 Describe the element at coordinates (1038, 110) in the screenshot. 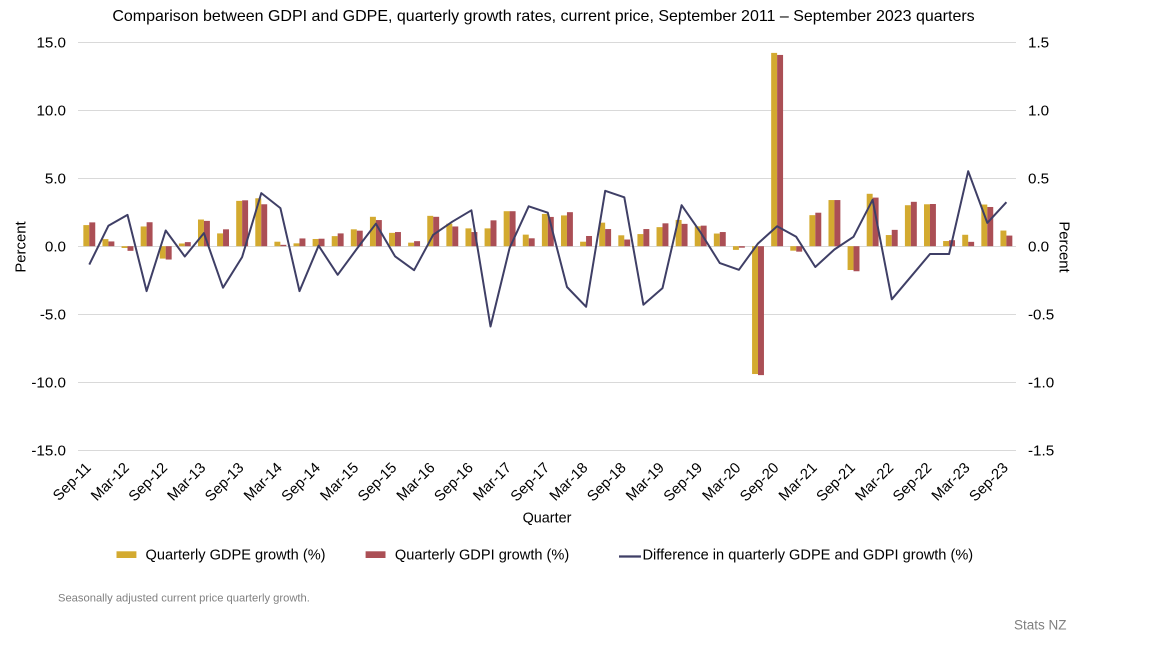

I see `svg-text: 1.0` at that location.